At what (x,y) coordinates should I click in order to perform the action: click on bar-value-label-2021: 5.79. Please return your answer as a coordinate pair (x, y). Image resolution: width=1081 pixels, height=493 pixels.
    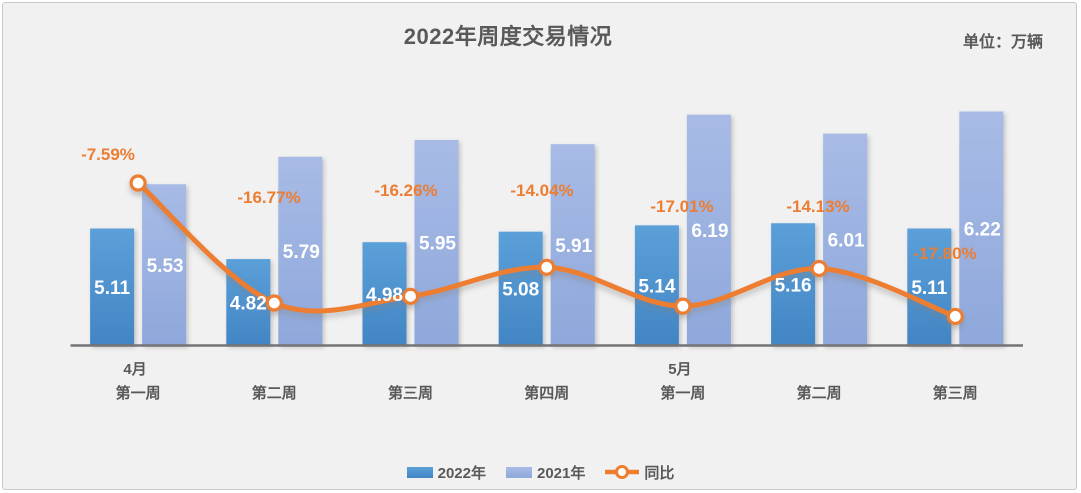
    Looking at the image, I should click on (301, 252).